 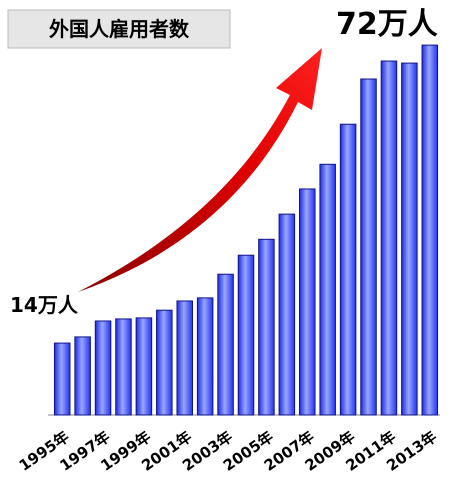 I want to click on annotation: 72万人, so click(x=387, y=24).